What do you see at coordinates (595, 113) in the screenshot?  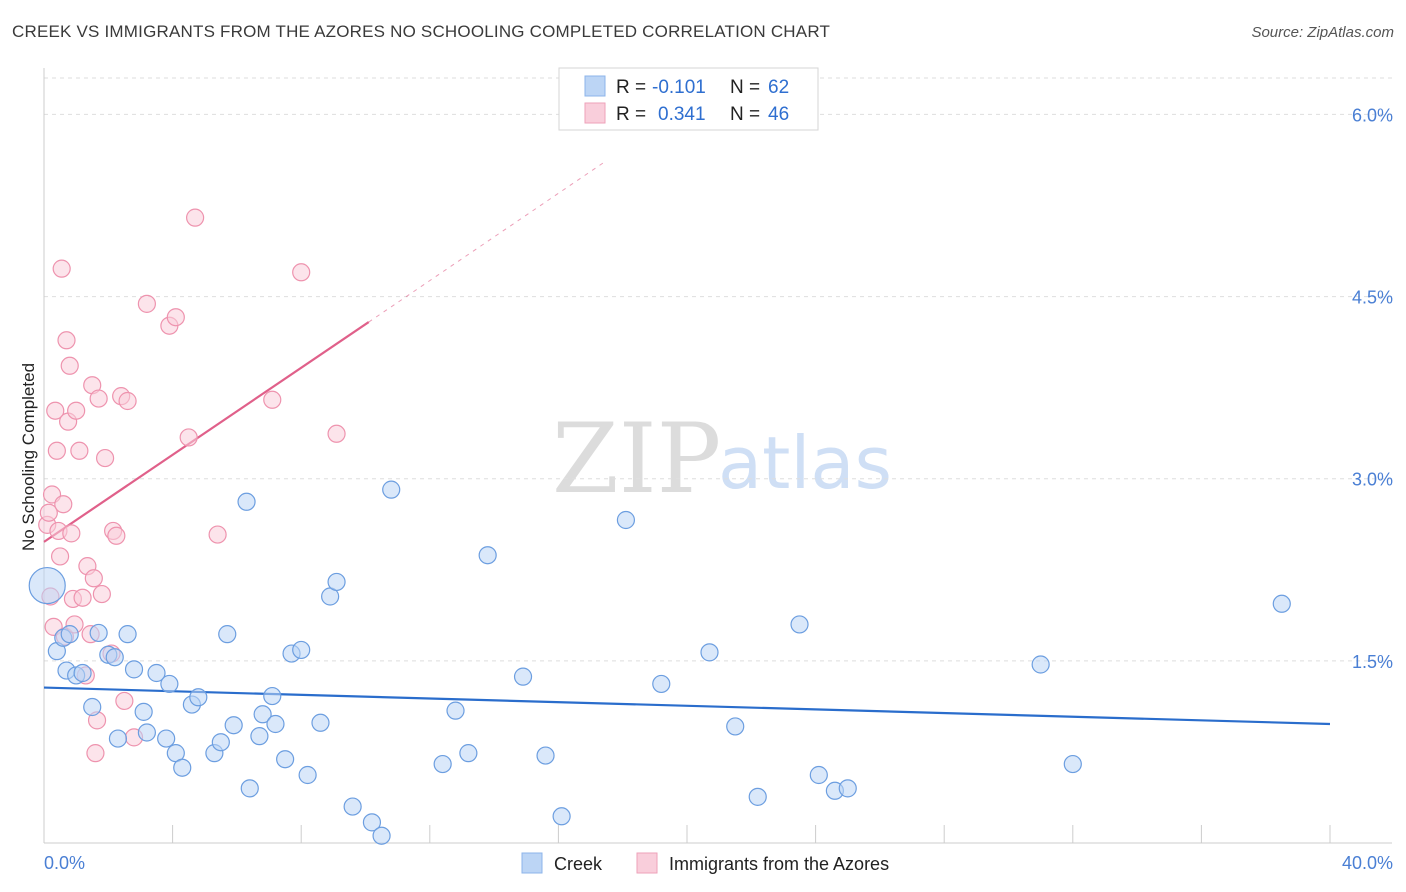 I see `legend-swatch-azores` at bounding box center [595, 113].